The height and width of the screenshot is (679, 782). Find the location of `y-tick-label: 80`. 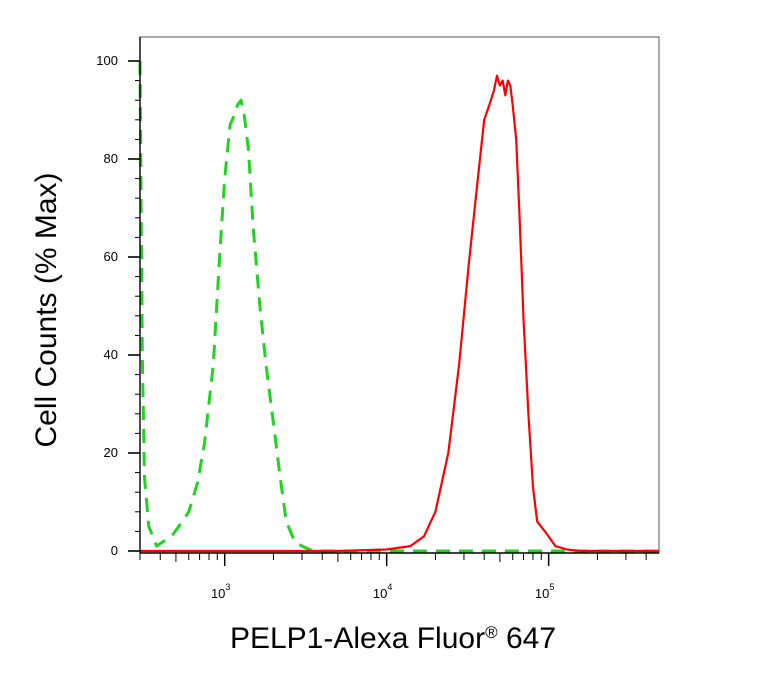

y-tick-label: 80 is located at coordinates (111, 158).